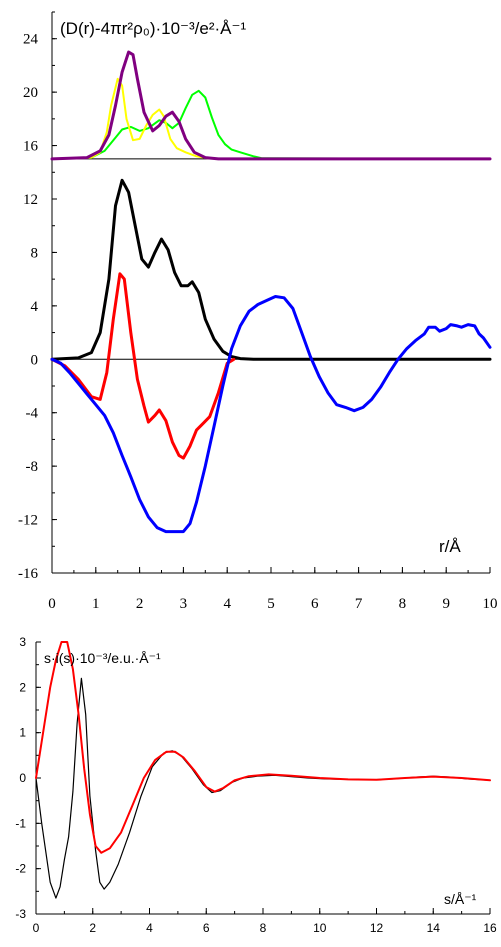 The height and width of the screenshot is (947, 501). I want to click on x-tick-label: 9, so click(446, 604).